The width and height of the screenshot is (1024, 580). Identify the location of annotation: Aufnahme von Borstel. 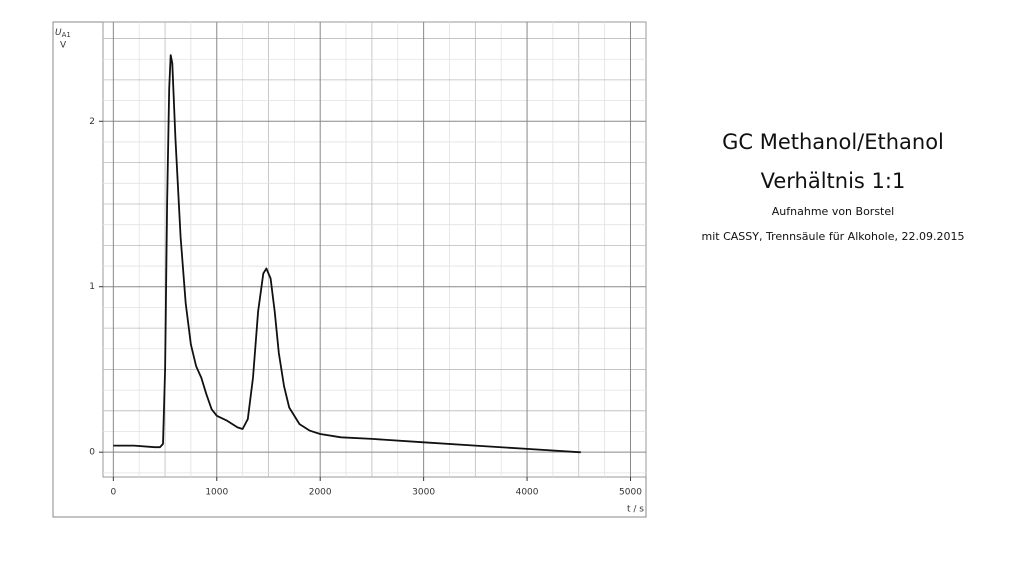
(833, 211).